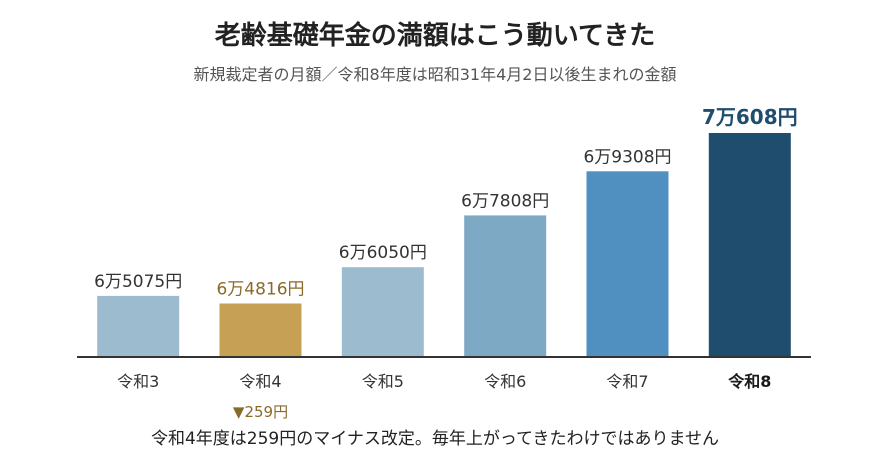 This screenshot has width=870, height=460. Describe the element at coordinates (749, 381) in the screenshot. I see `category-label-6: 令和8` at that location.